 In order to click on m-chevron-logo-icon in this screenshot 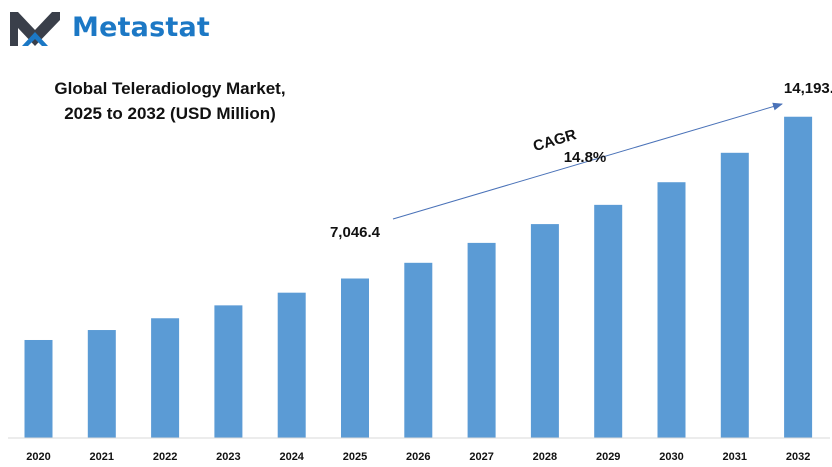, I will do `click(35, 29)`.